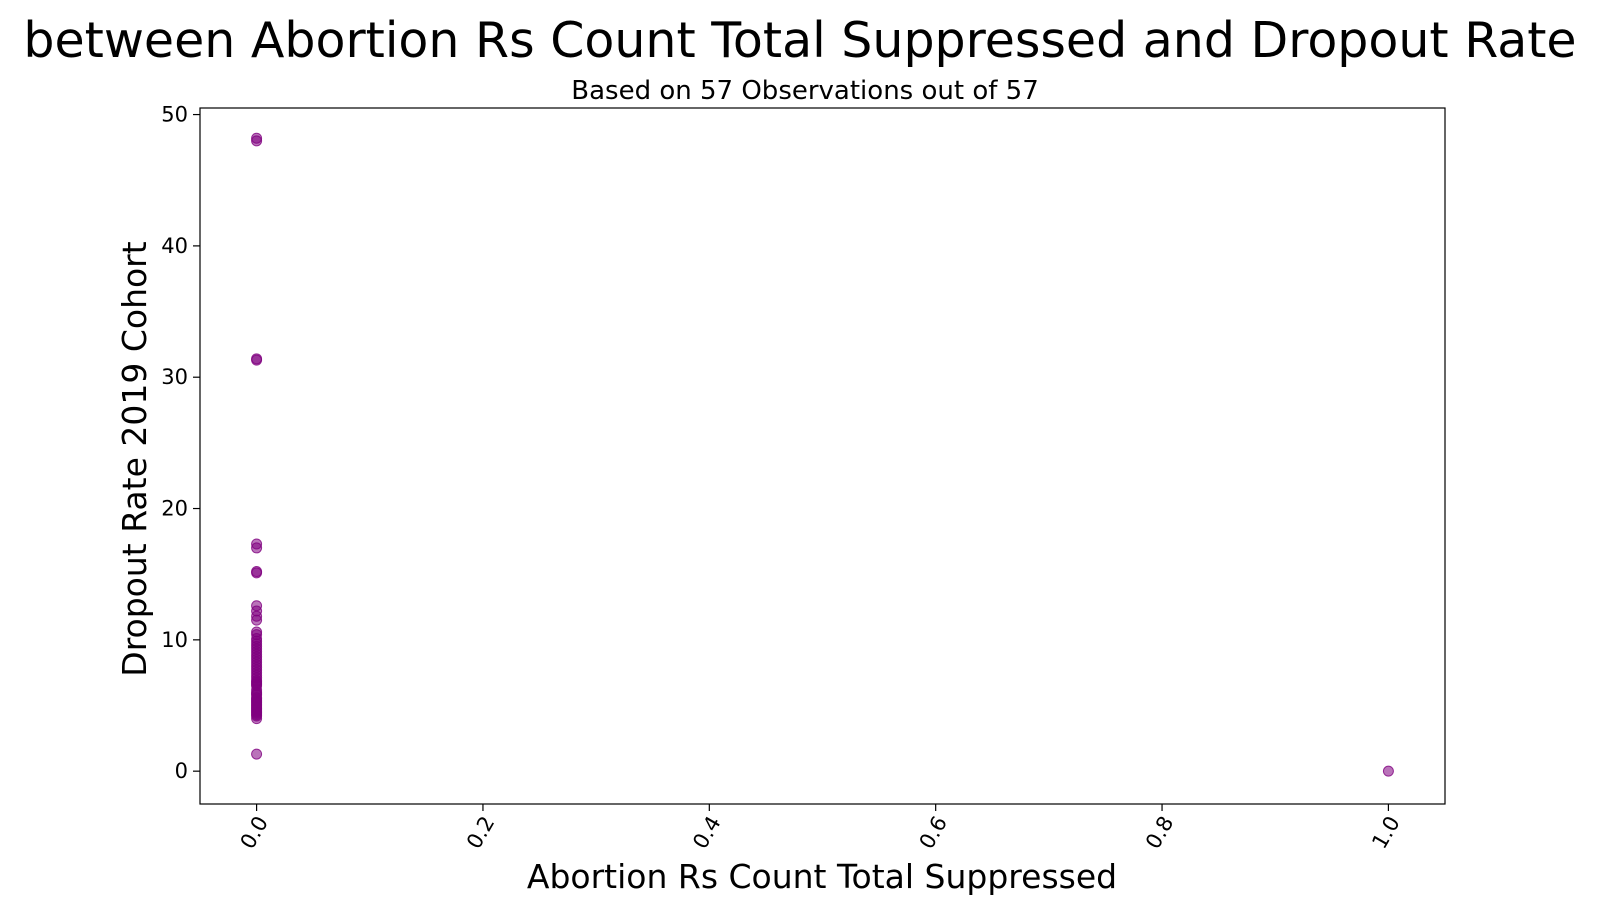 The width and height of the screenshot is (1600, 900). Describe the element at coordinates (1159, 832) in the screenshot. I see `x-tick-label: 0.8` at that location.